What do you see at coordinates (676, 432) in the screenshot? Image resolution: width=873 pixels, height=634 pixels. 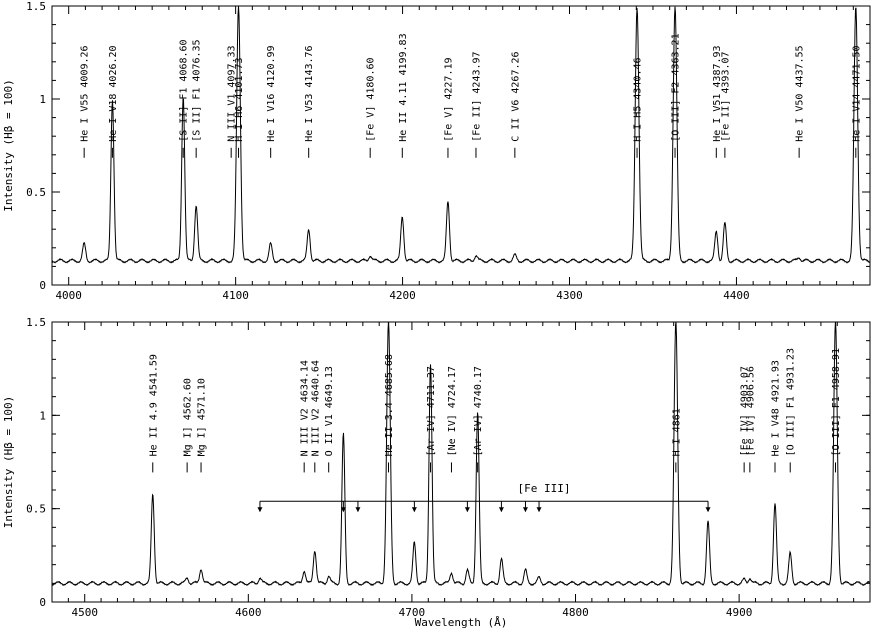 I see `line-id-label: H I 4861` at bounding box center [676, 432].